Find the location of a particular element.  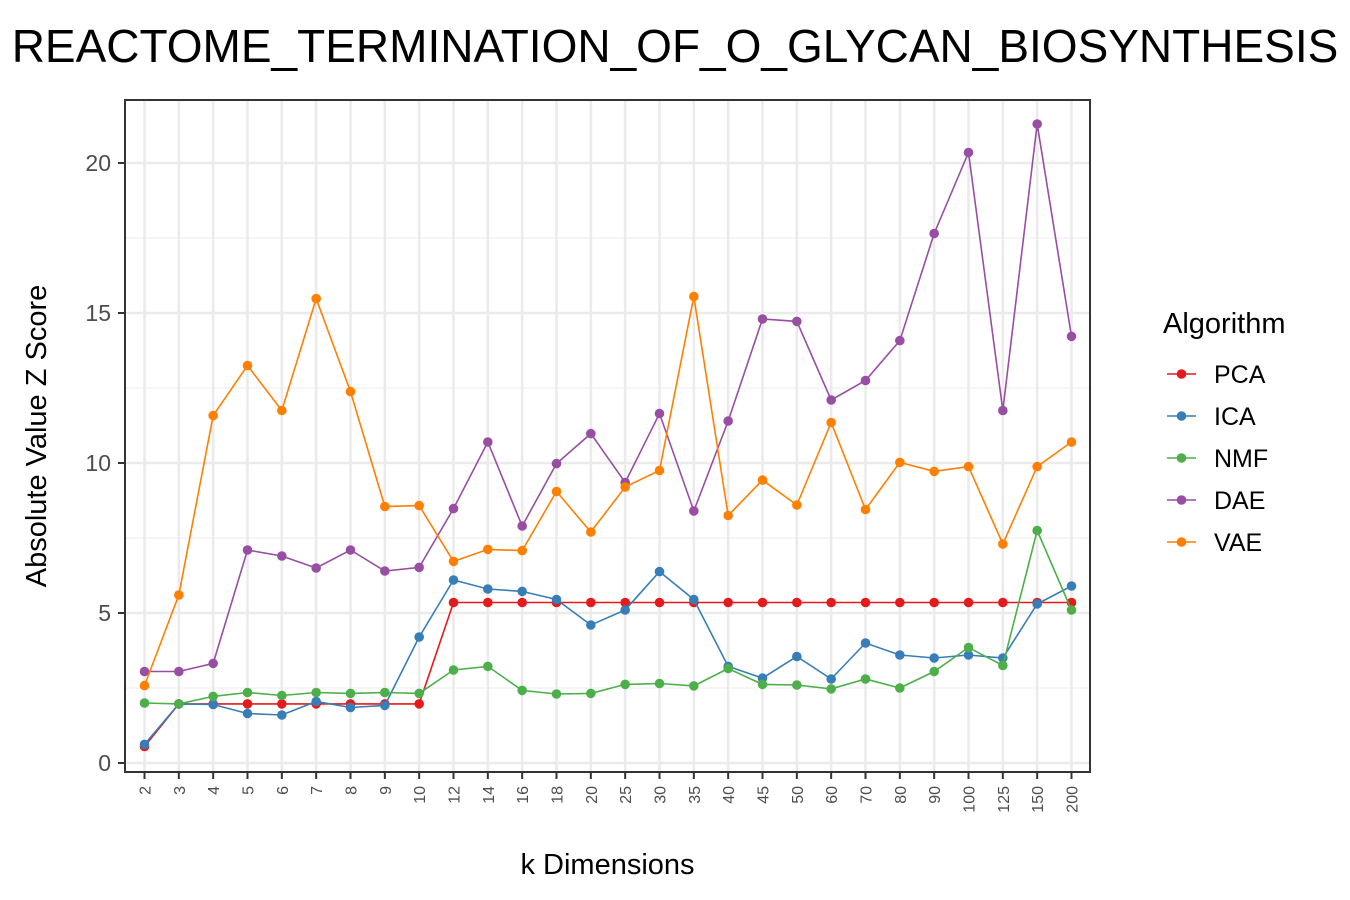

x-tick-label: 45 is located at coordinates (764, 795).